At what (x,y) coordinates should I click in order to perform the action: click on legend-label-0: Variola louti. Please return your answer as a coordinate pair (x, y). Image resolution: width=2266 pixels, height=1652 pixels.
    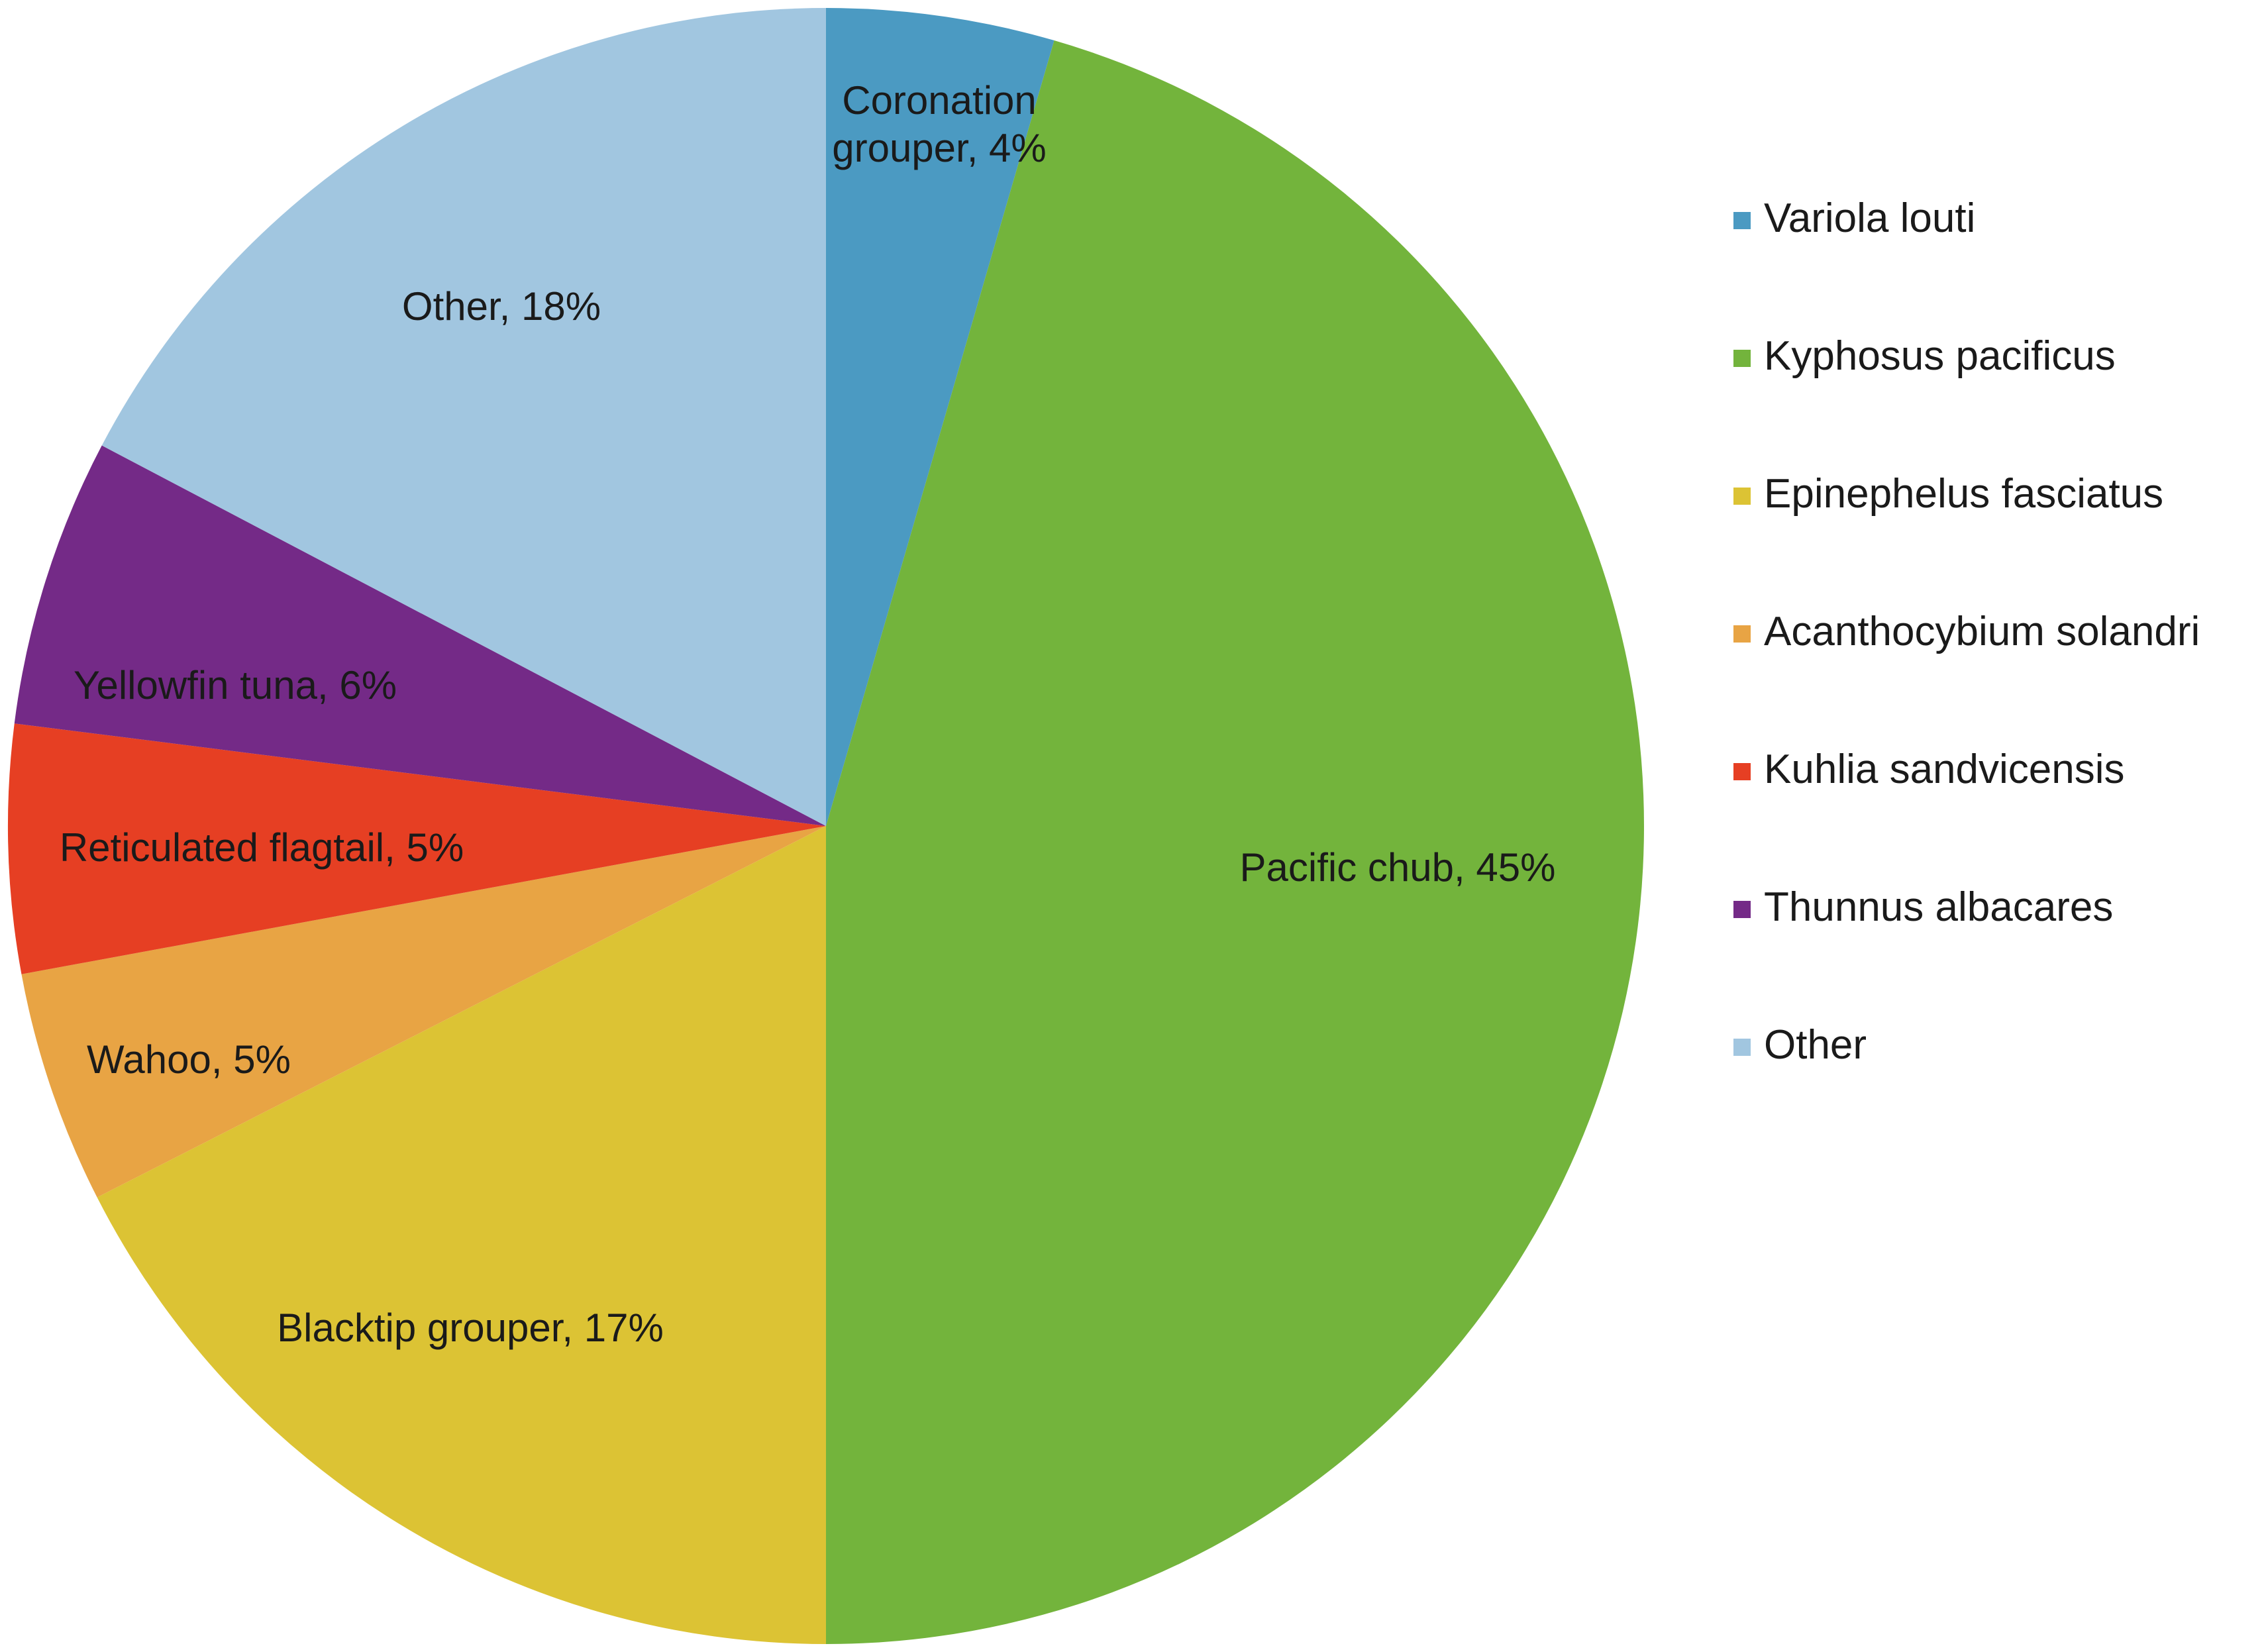
    Looking at the image, I should click on (1869, 218).